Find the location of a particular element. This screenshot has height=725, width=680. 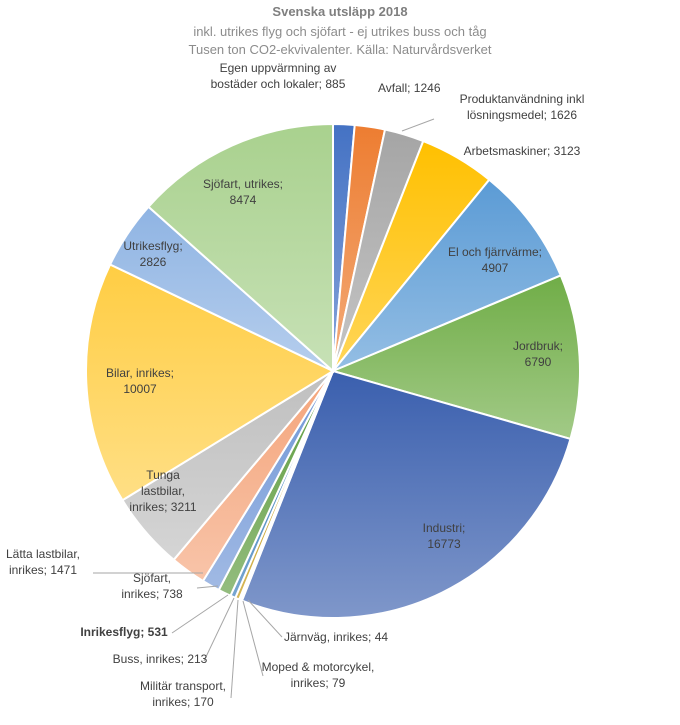

data-label-5: El och fjärrvärme; 4907 is located at coordinates (495, 260).